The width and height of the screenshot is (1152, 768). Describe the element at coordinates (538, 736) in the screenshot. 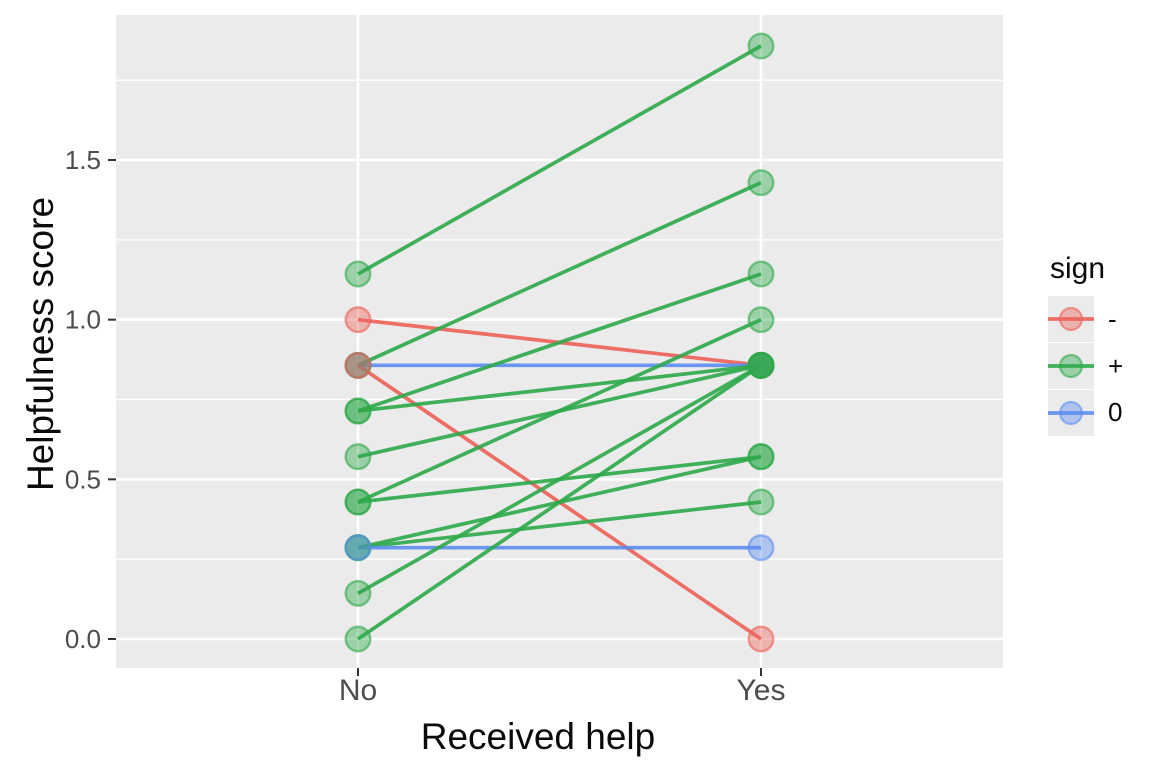

I see `x-axis-title-text: Received help` at that location.